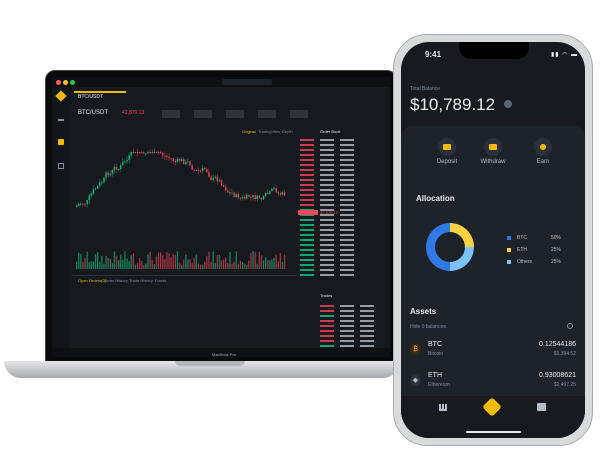 This screenshot has width=601, height=456. Describe the element at coordinates (116, 280) in the screenshot. I see `tab-order-history: Order History` at that location.